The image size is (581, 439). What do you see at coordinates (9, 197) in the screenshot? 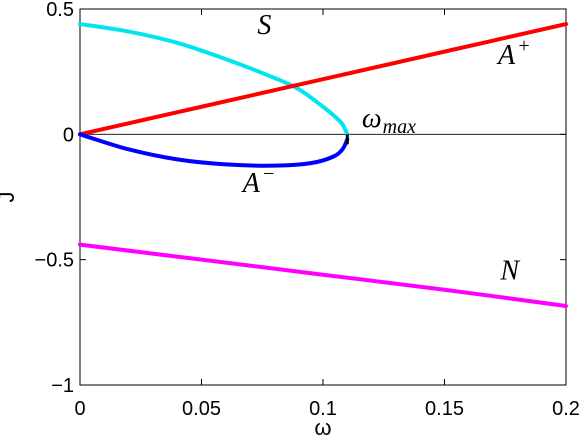
I see `y-axis-label: J` at bounding box center [9, 197].